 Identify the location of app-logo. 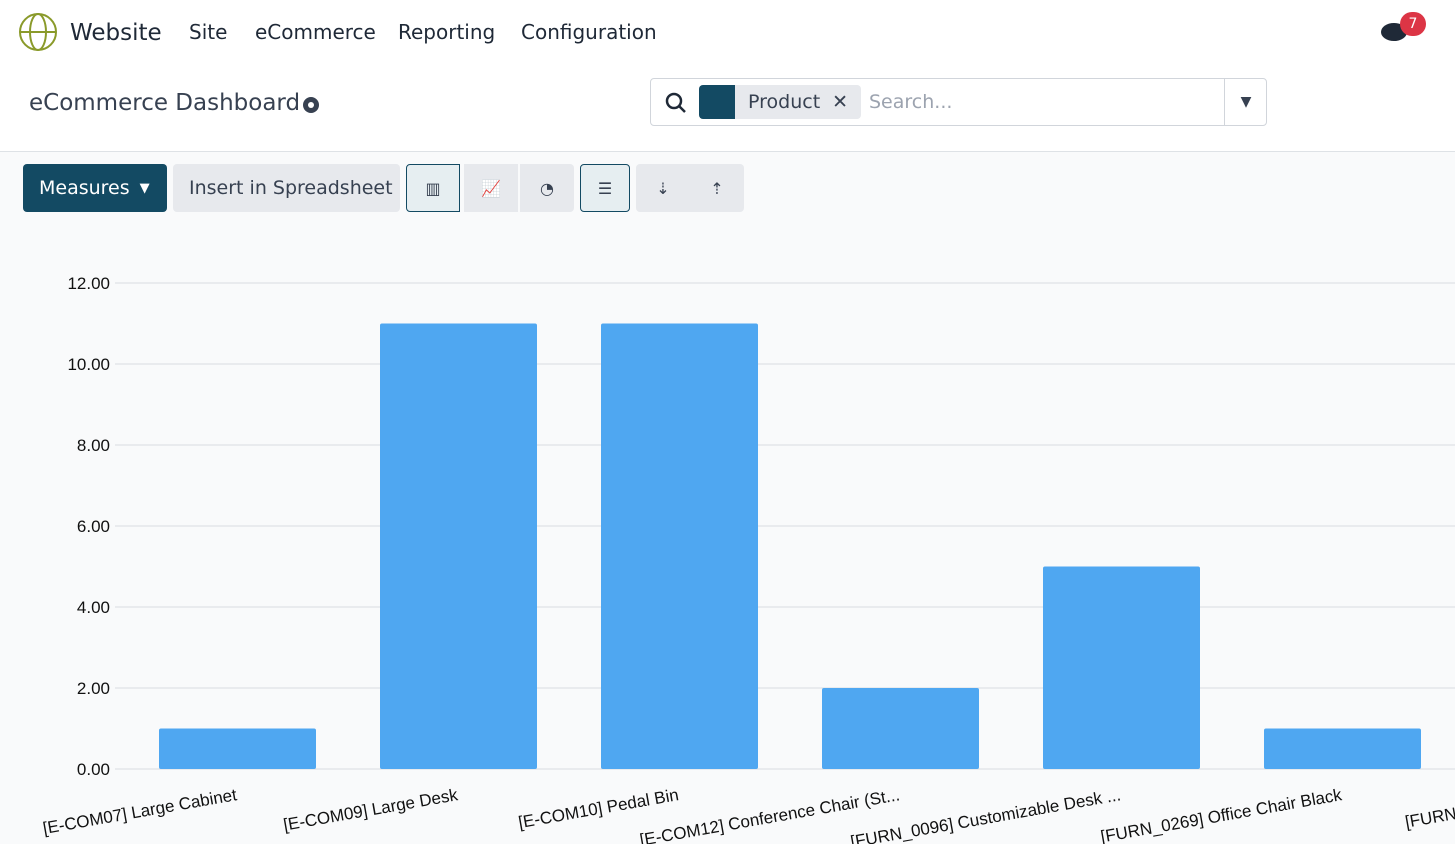
(38, 32).